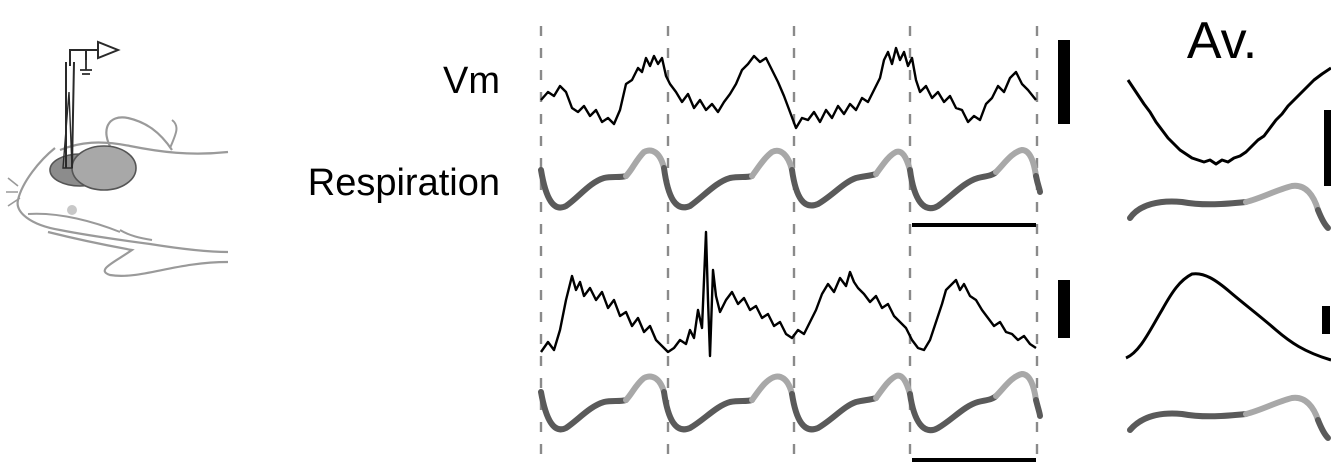  I want to click on vm-label: Vm, so click(471, 81).